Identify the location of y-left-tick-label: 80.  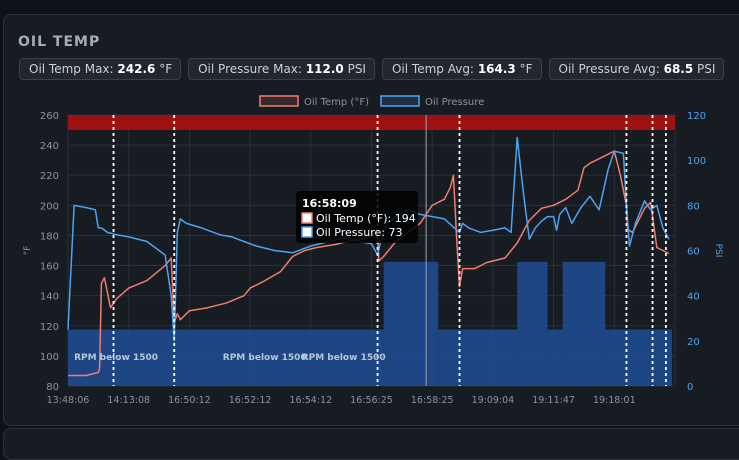
(52, 387).